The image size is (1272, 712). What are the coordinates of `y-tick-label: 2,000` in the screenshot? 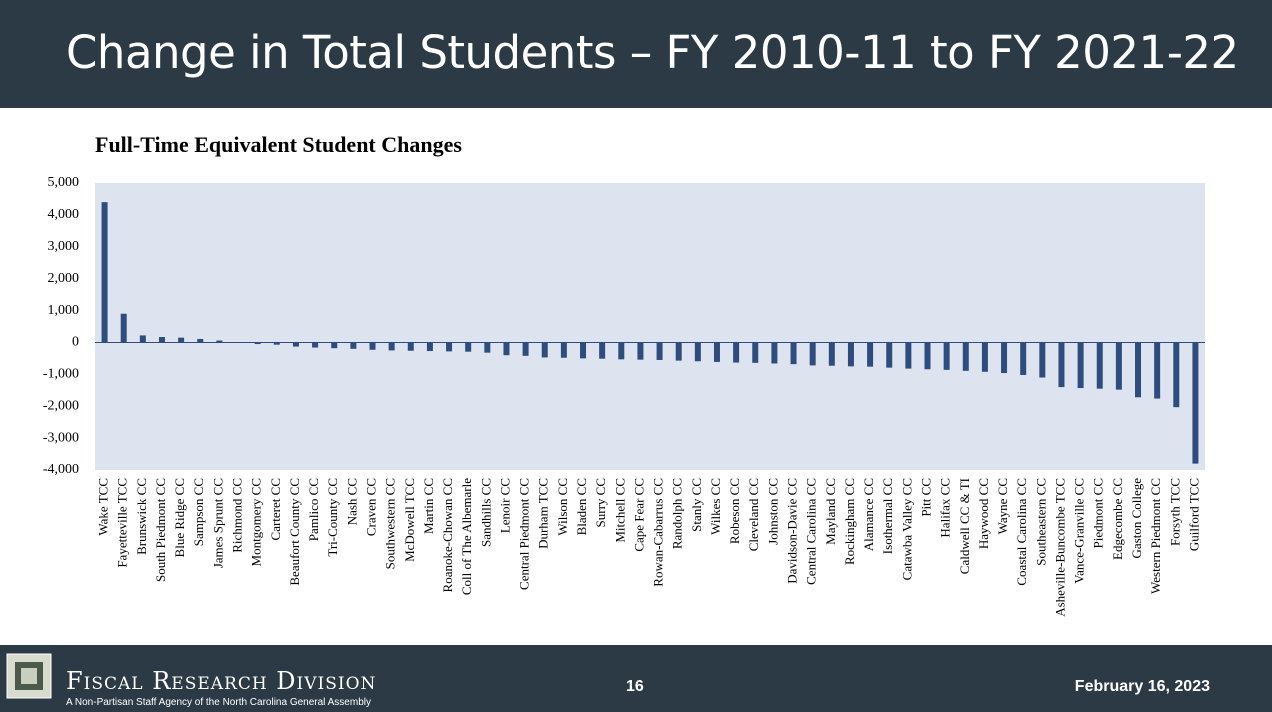 It's located at (64, 278).